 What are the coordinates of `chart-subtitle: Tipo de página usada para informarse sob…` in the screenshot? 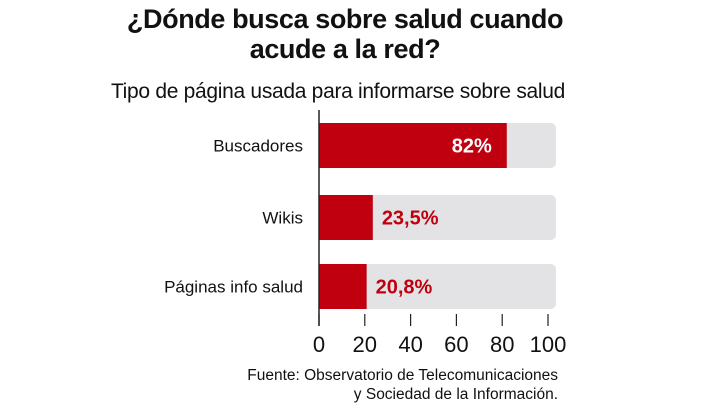 It's located at (338, 91).